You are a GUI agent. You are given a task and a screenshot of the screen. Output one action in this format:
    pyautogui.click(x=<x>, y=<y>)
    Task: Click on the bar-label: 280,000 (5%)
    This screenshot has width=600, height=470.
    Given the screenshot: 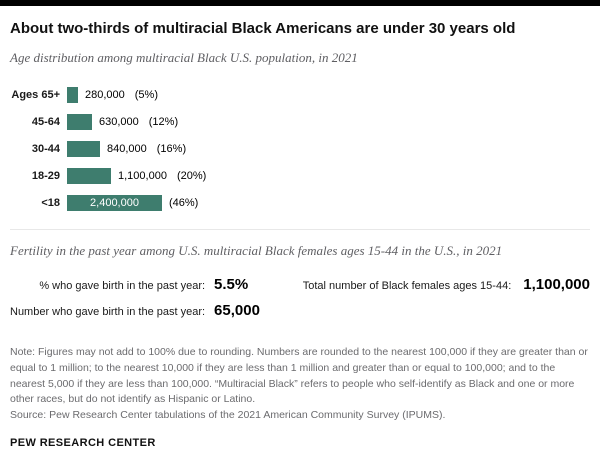 What is the action you would take?
    pyautogui.click(x=121, y=95)
    